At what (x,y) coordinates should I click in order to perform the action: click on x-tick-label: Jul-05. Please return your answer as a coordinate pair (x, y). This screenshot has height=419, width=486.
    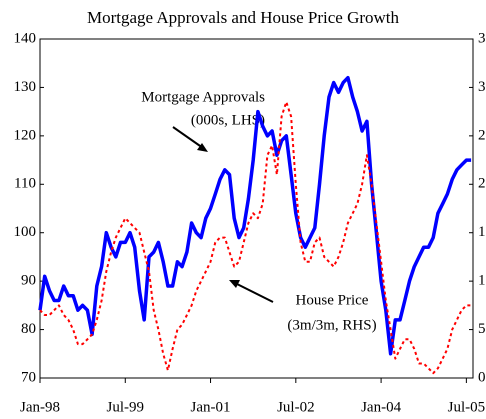
    Looking at the image, I should click on (467, 407).